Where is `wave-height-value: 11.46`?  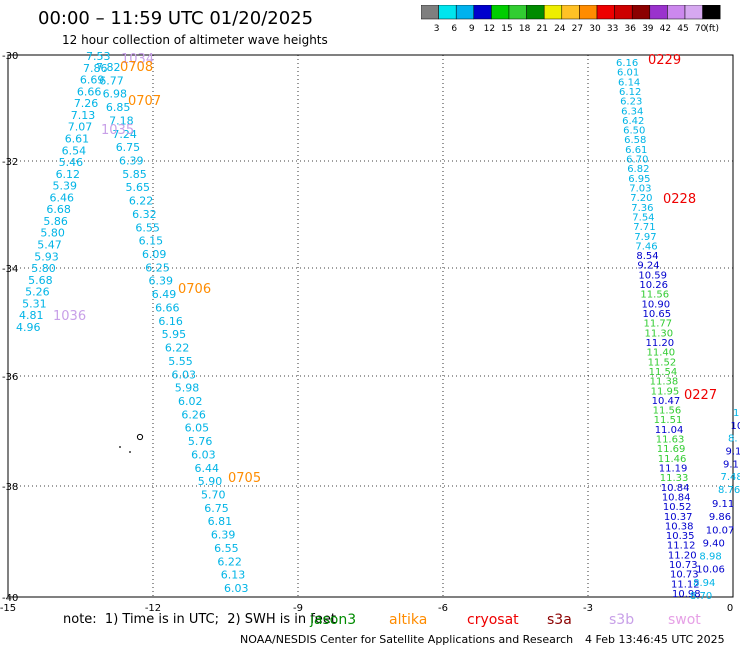 wave-height-value: 11.46 is located at coordinates (672, 459).